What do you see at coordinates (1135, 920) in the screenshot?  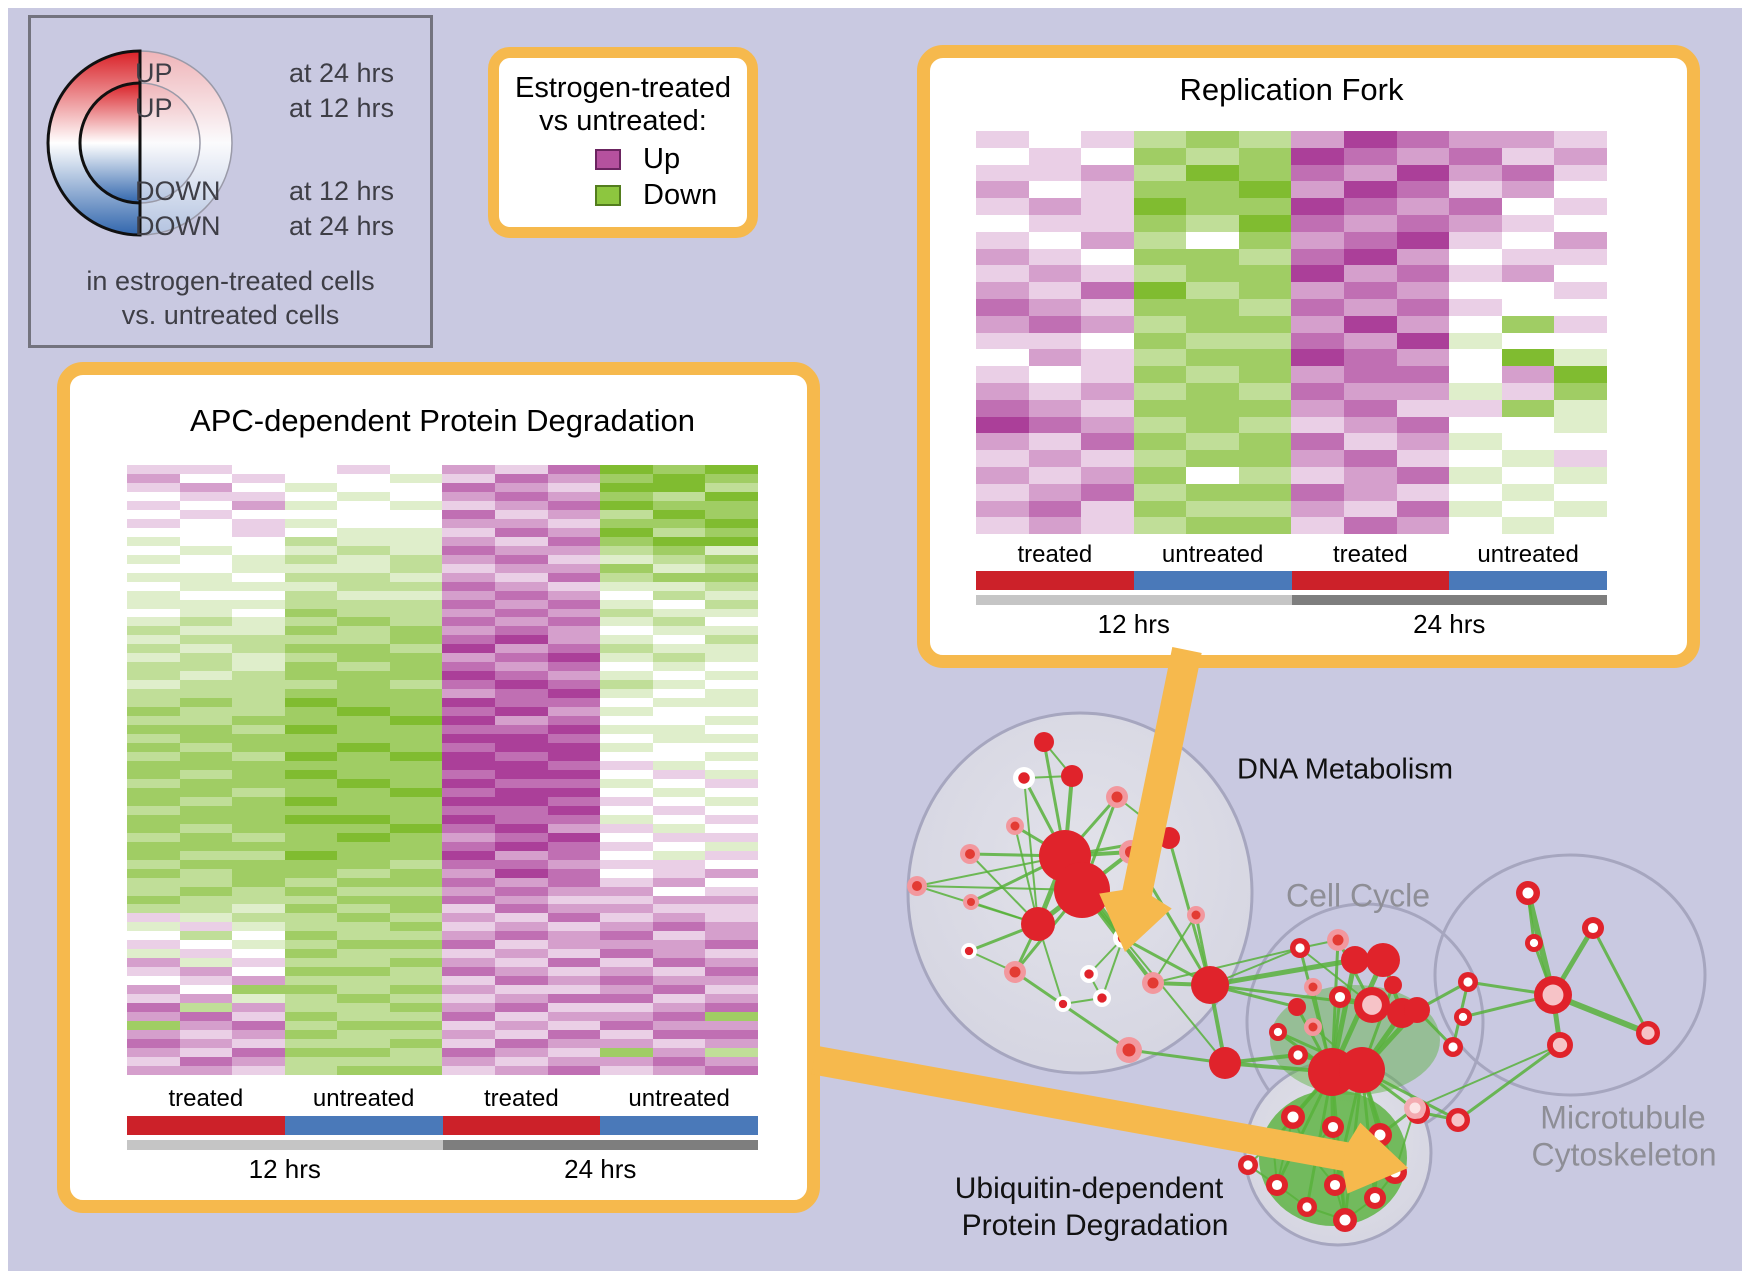 I see `arrow-replication-to-dna-head` at bounding box center [1135, 920].